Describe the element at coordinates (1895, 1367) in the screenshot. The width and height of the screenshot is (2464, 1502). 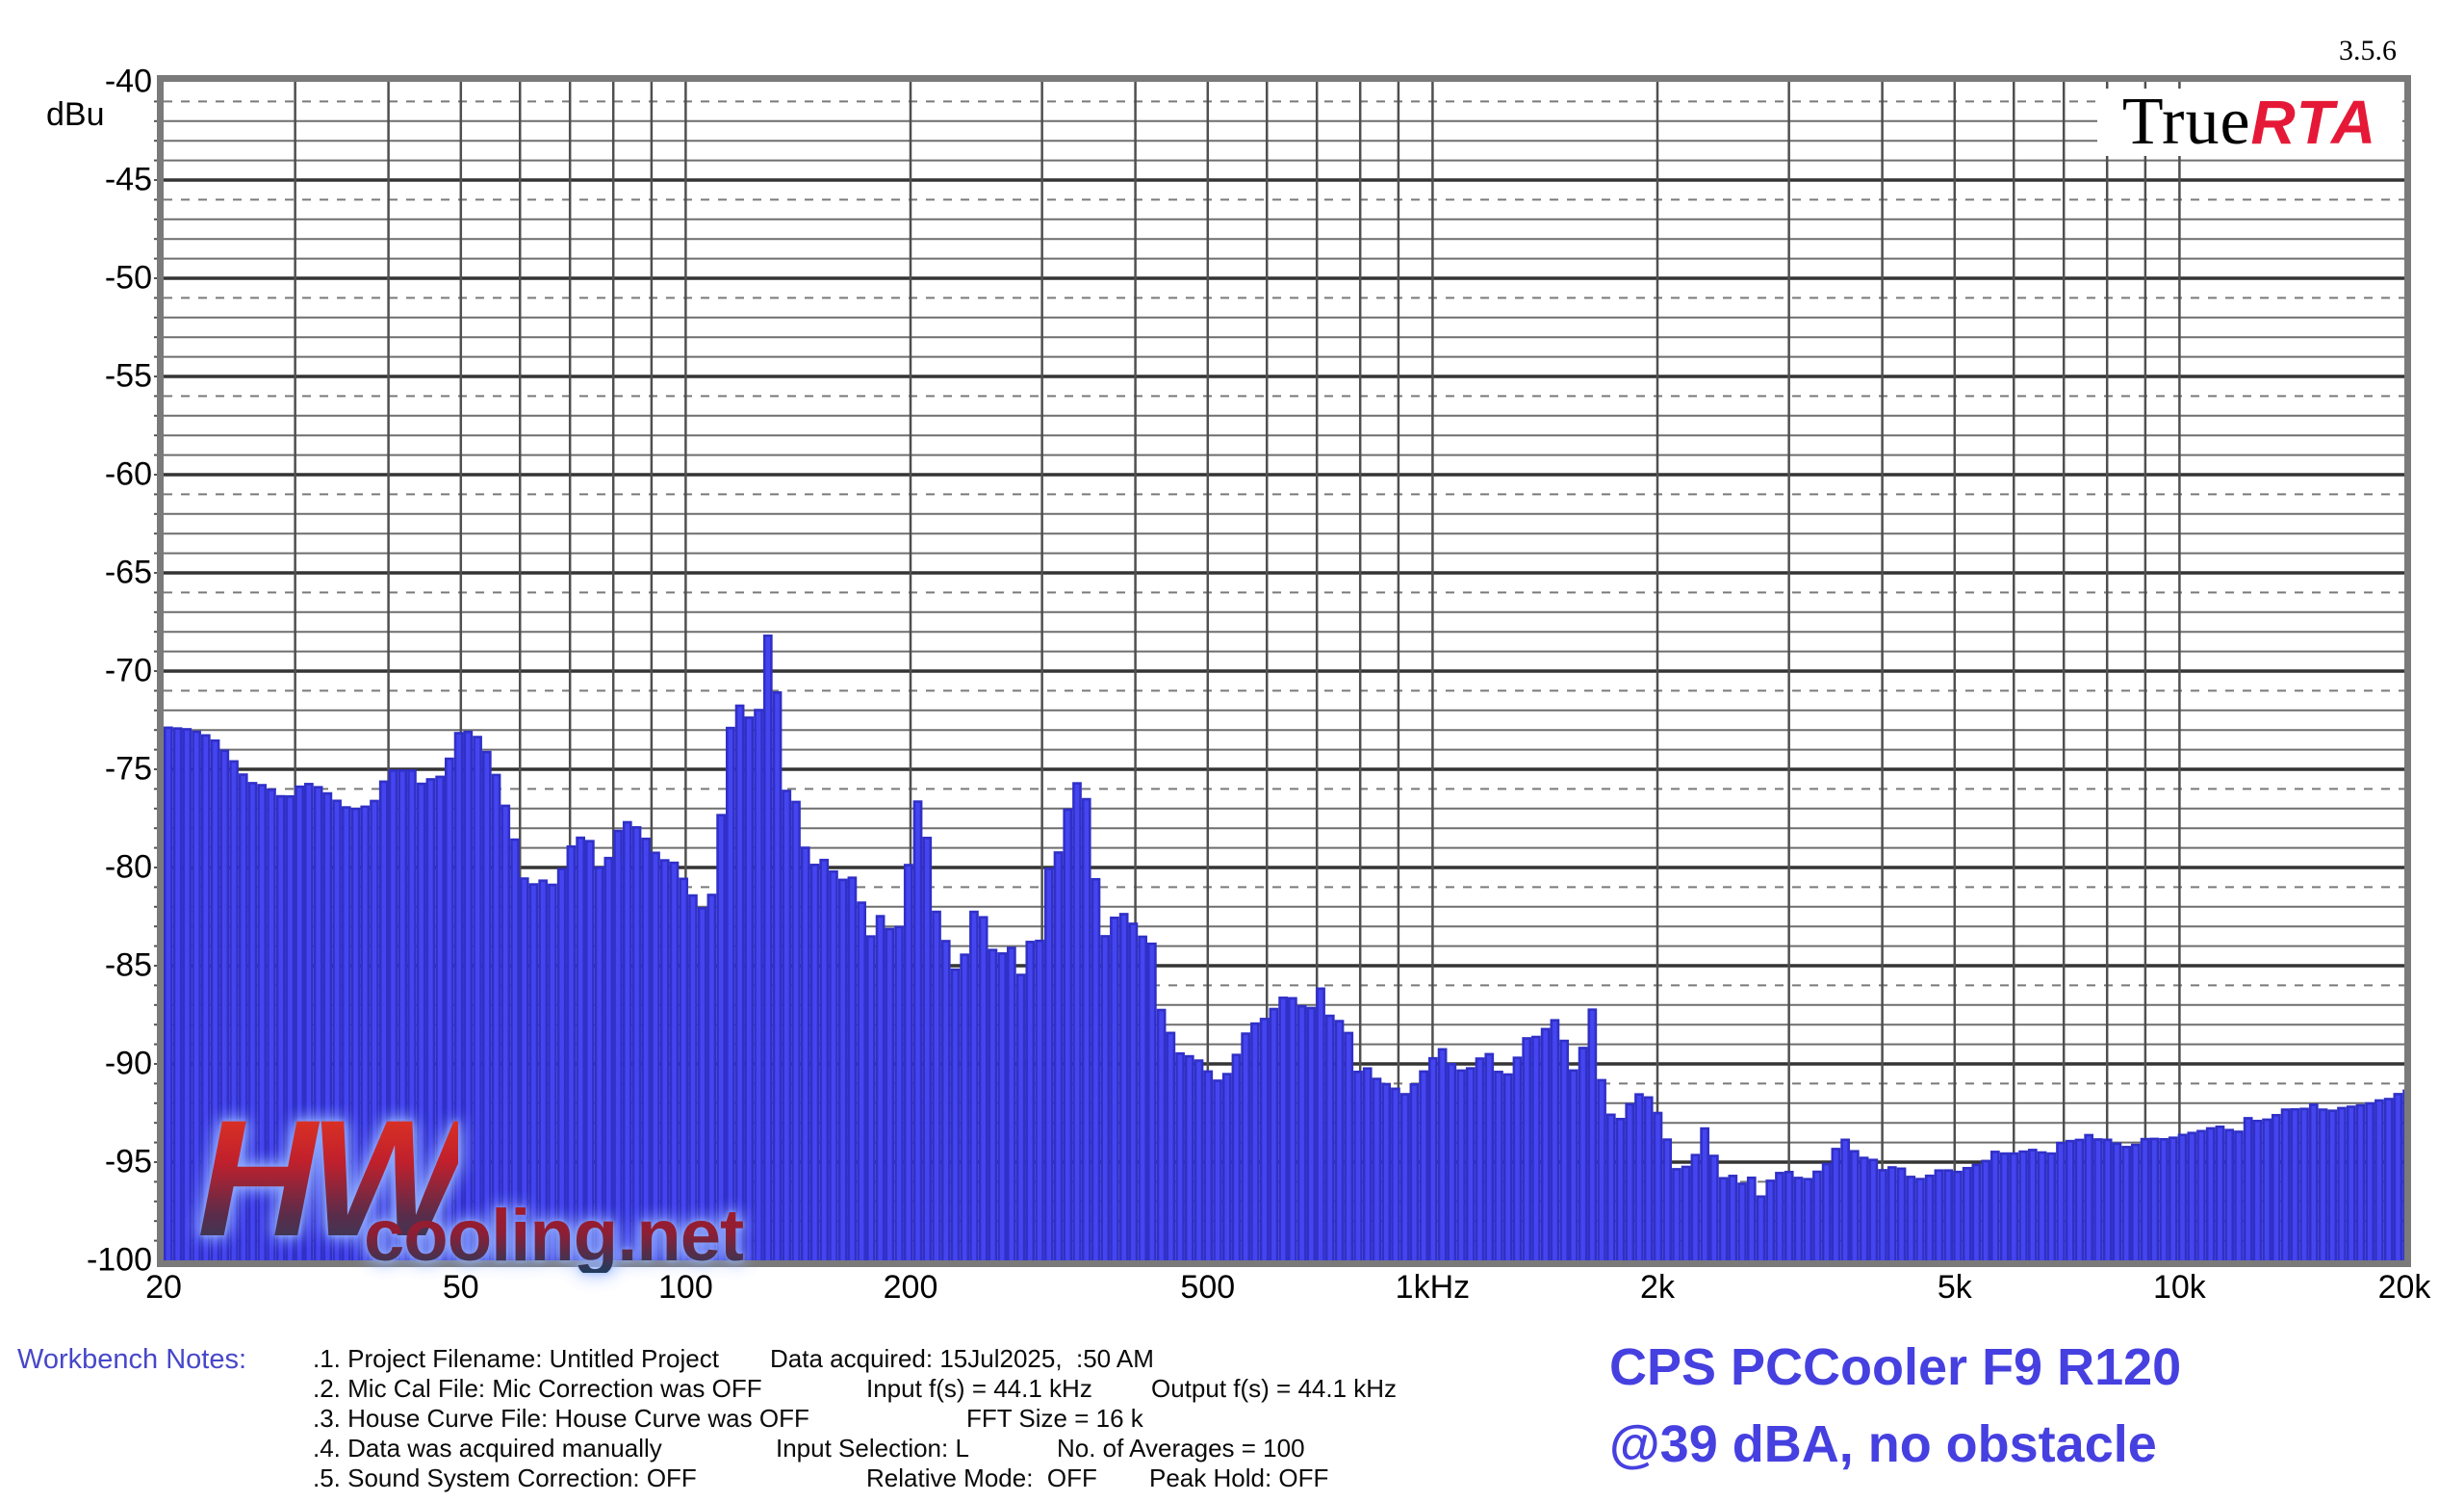
I see `measurement-title-line1: CPS PCCooler F9 R120` at that location.